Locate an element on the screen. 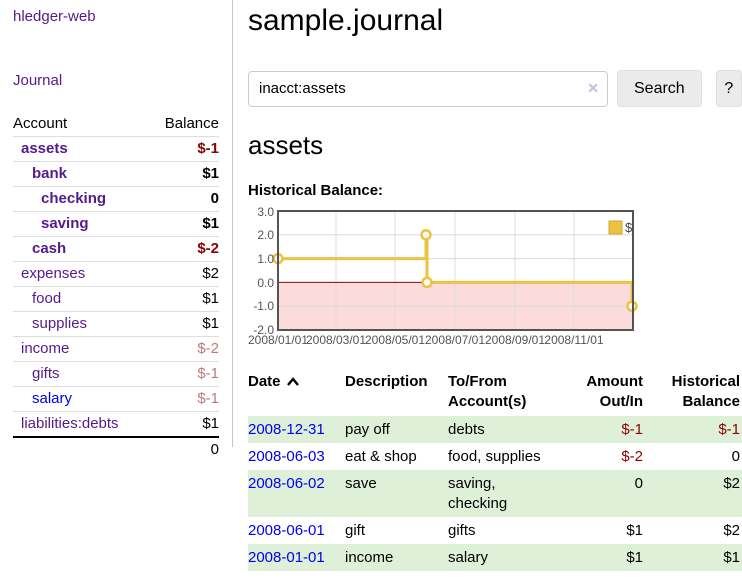  accounts-total: 0 is located at coordinates (184, 449).